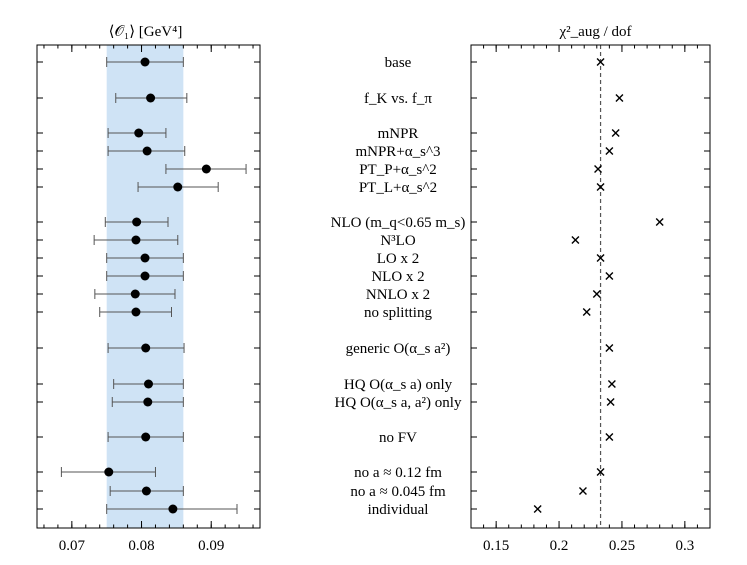  What do you see at coordinates (398, 438) in the screenshot?
I see `row-label: no FV` at bounding box center [398, 438].